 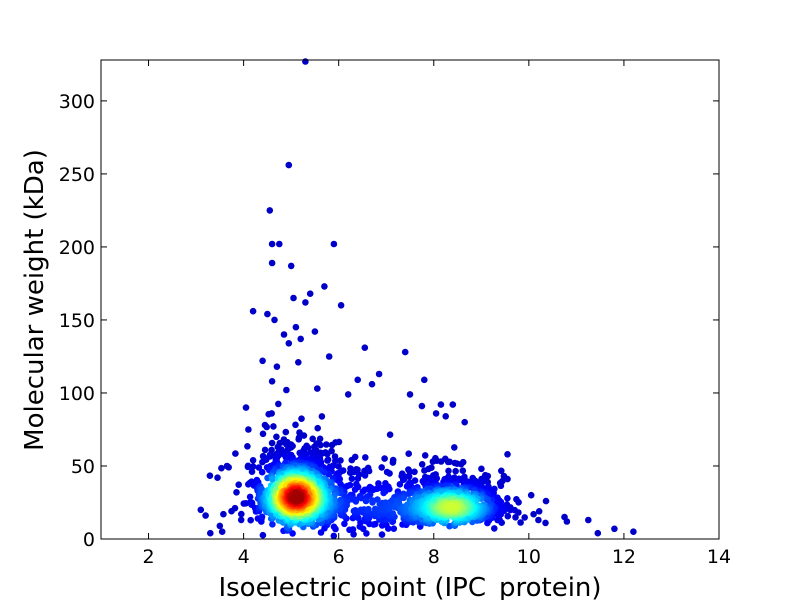 I want to click on x-tick-label: 10, so click(x=529, y=557).